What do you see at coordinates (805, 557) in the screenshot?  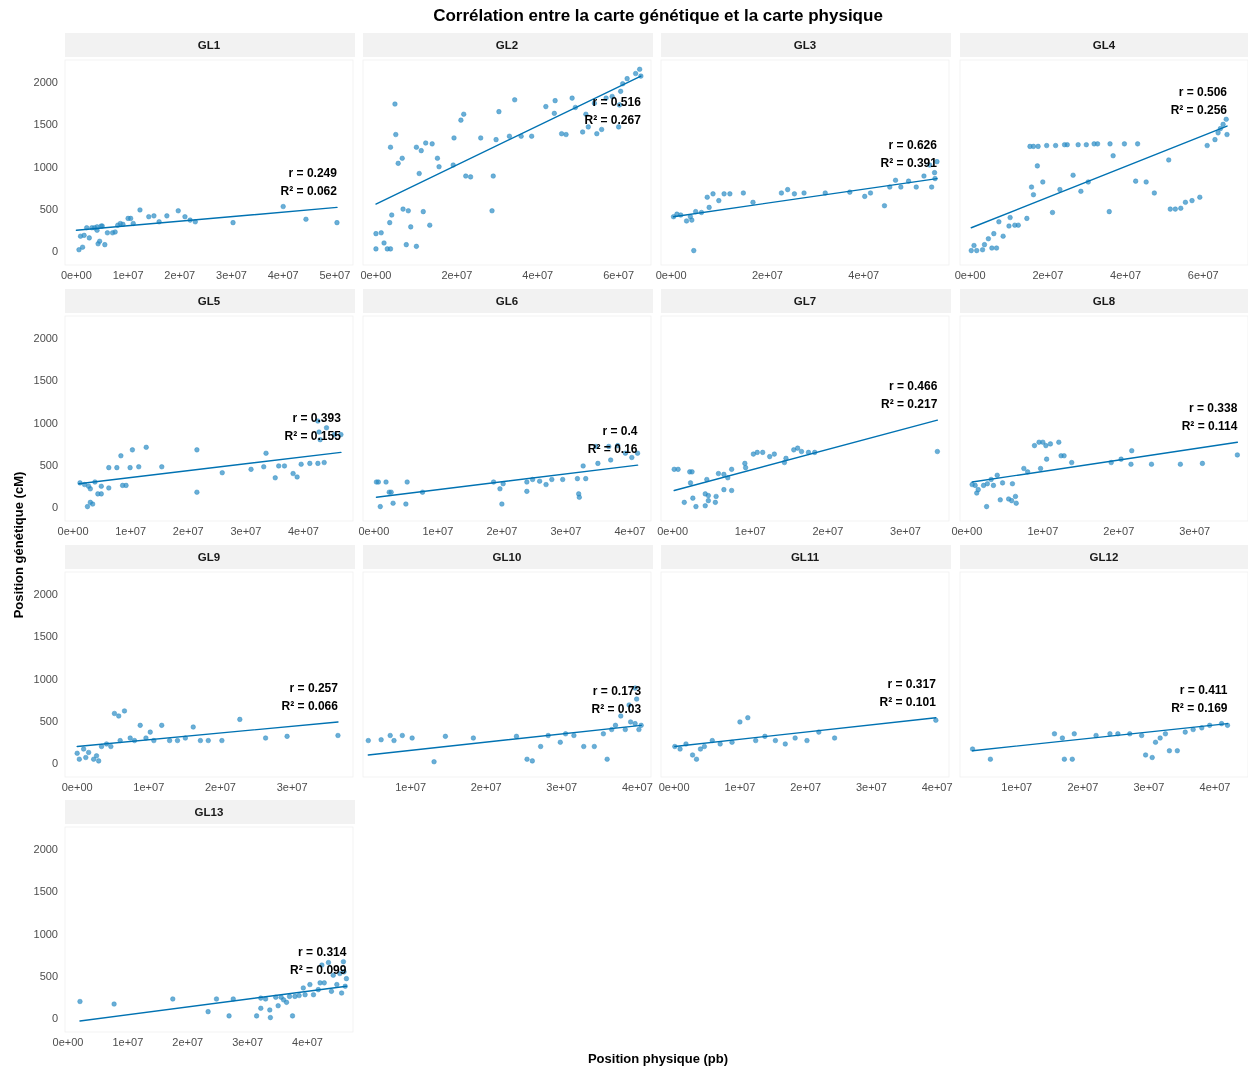 I see `chart-subtitle: GL11` at bounding box center [805, 557].